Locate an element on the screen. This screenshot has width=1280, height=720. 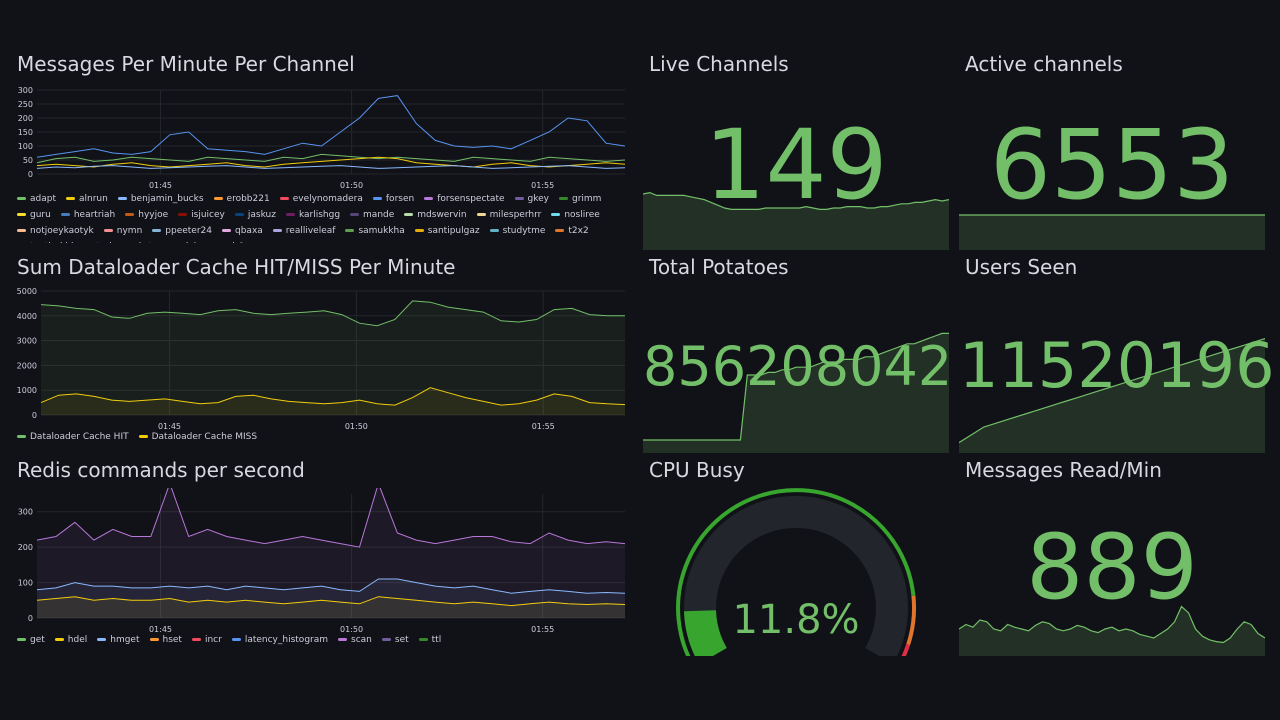
panel-title: Users Seen is located at coordinates (1021, 267).